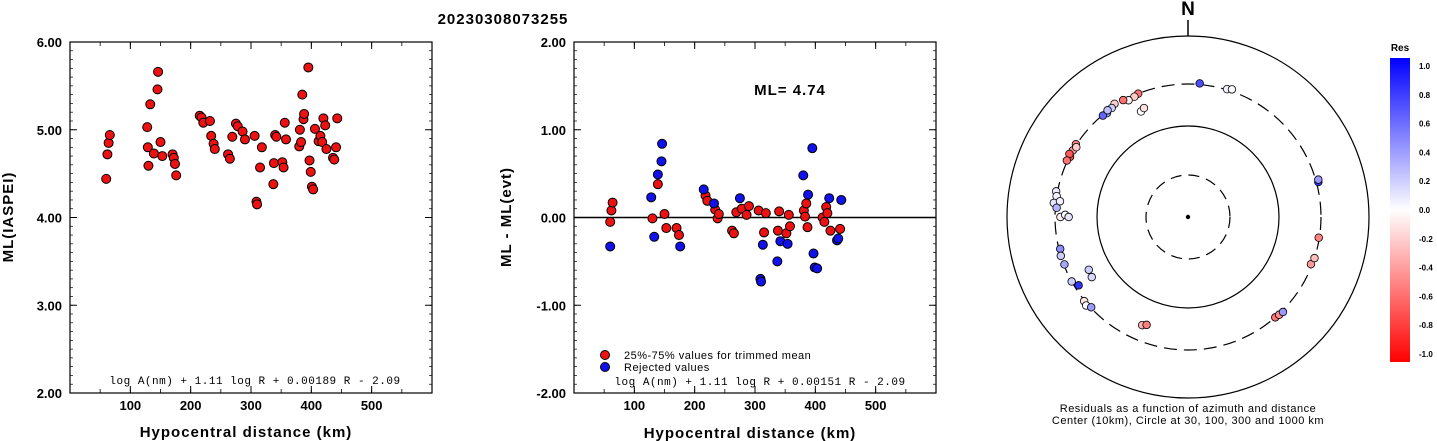 The image size is (1437, 441). Describe the element at coordinates (1426, 268) in the screenshot. I see `colorbar-label: -0.4` at that location.